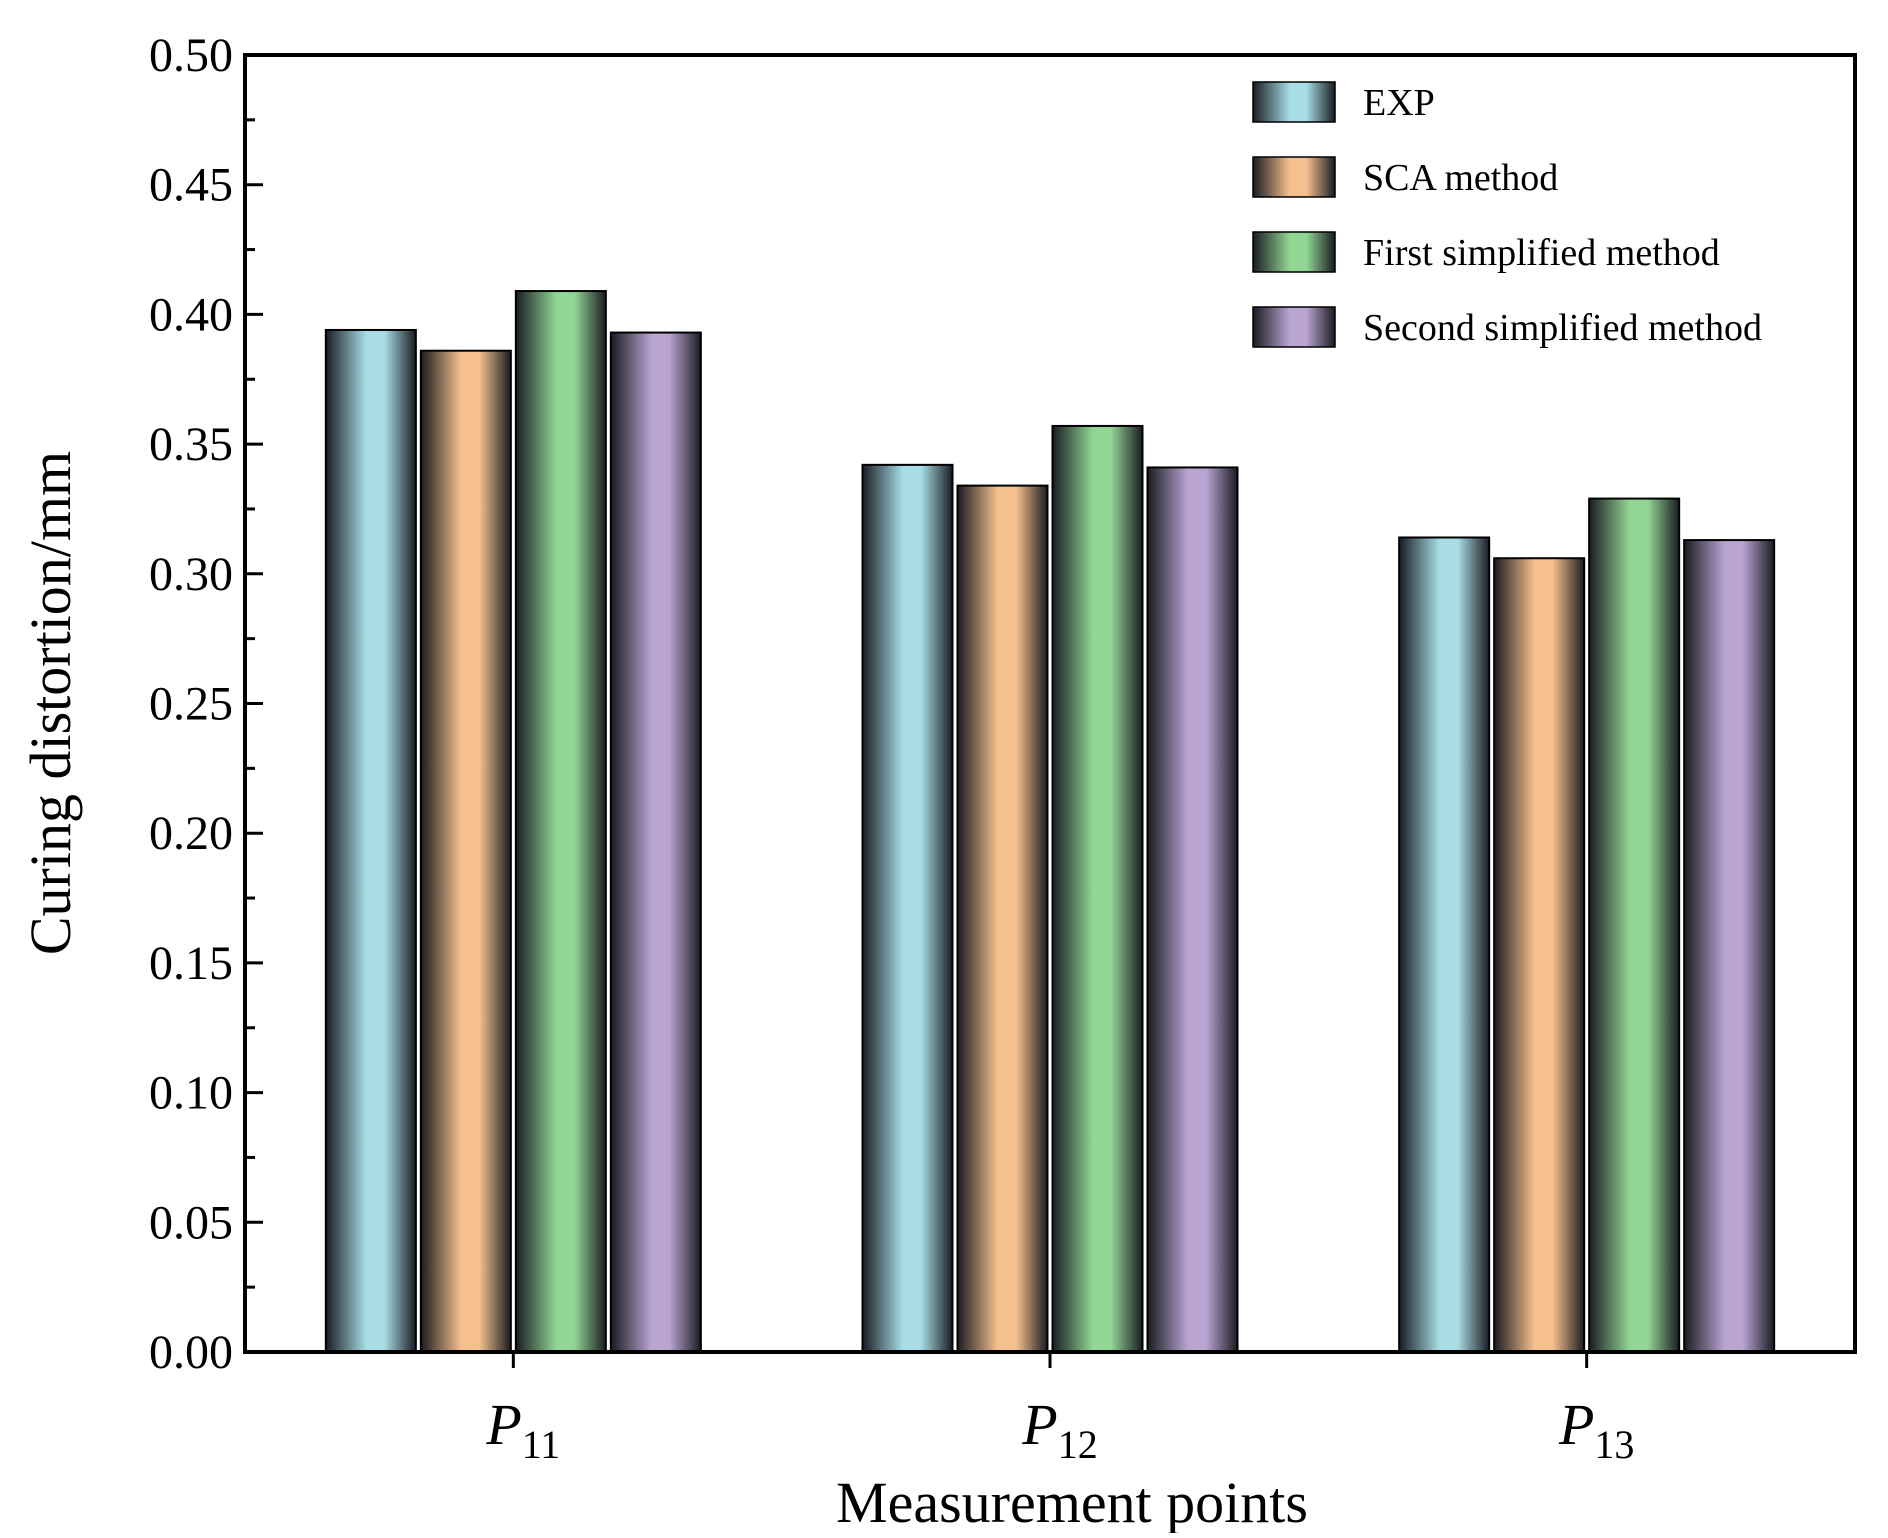 The width and height of the screenshot is (1888, 1538). I want to click on y-tick-label: 0.15, so click(191, 963).